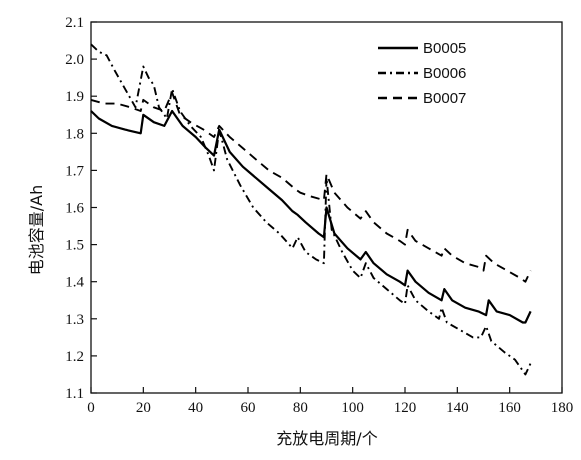  Describe the element at coordinates (74, 134) in the screenshot. I see `y-tick-label: 1.8` at that location.